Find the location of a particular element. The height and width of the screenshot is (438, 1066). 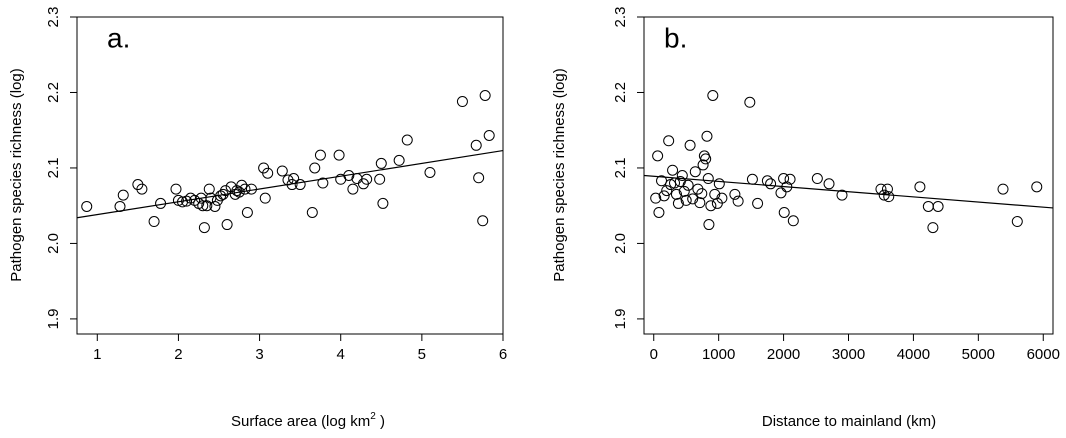

x-ticks-a: 1 2 3 4 5 6 is located at coordinates (300, 348).